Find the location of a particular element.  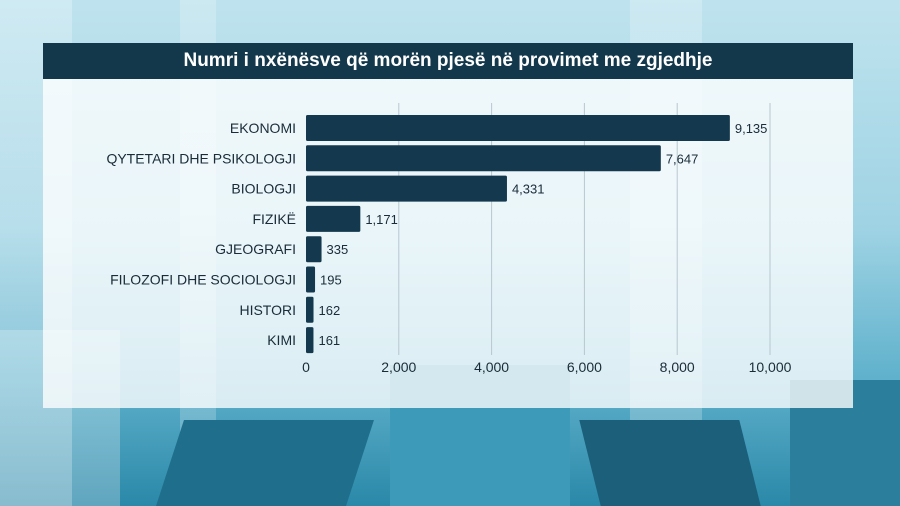

x-tick-label: 4,000 is located at coordinates (491, 367).